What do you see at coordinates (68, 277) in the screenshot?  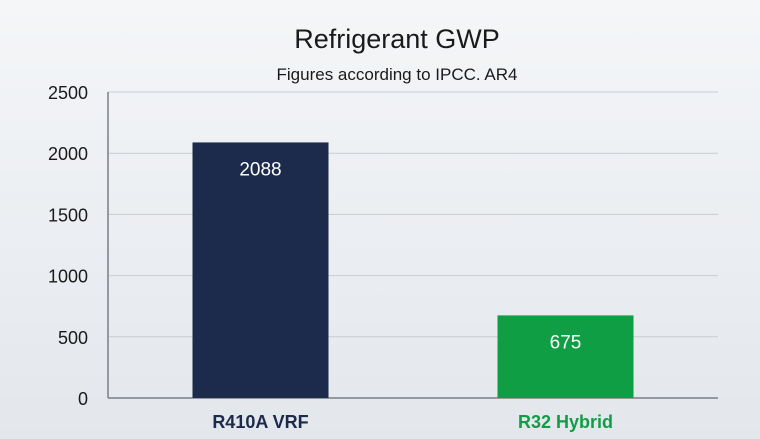 I see `y-tick-label: 1000` at bounding box center [68, 277].